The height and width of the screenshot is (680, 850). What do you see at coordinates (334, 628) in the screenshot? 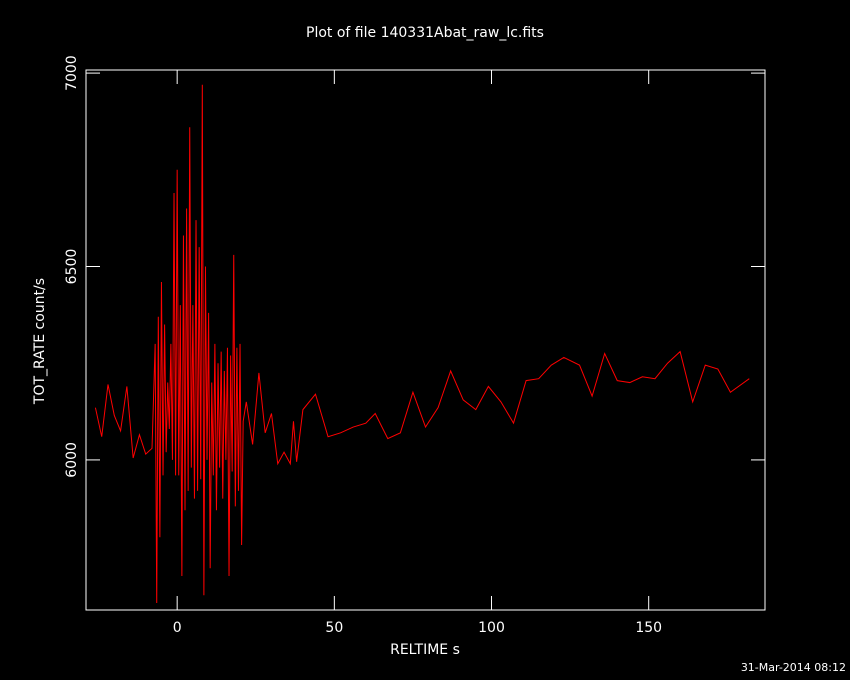
I see `x-tick-label: 50` at bounding box center [334, 628].